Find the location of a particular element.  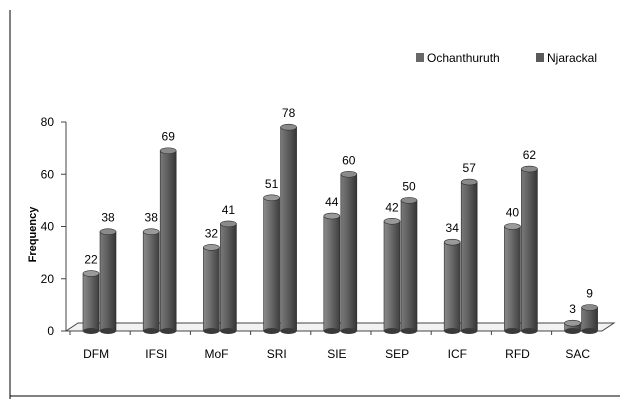

y-tick-label: 40 is located at coordinates (48, 227).